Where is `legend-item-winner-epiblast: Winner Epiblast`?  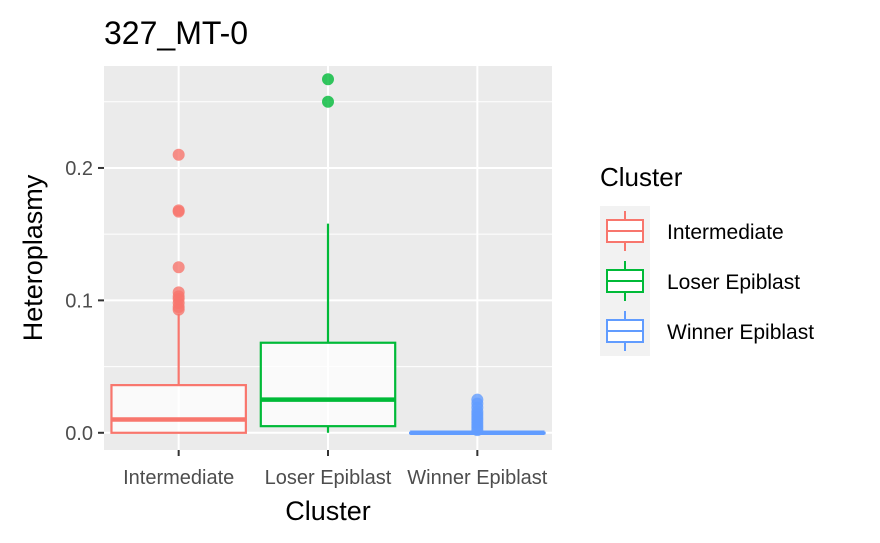
legend-item-winner-epiblast: Winner Epiblast is located at coordinates (710, 331).